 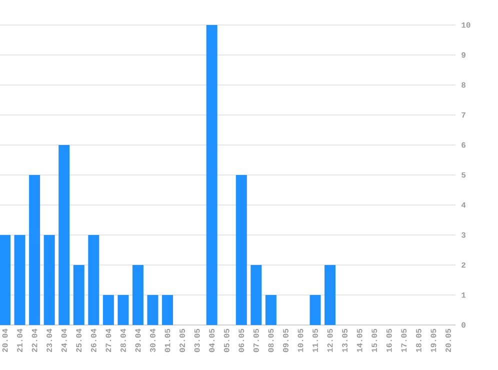 What do you see at coordinates (375, 340) in the screenshot?
I see `x-tick-label: 15.05` at bounding box center [375, 340].